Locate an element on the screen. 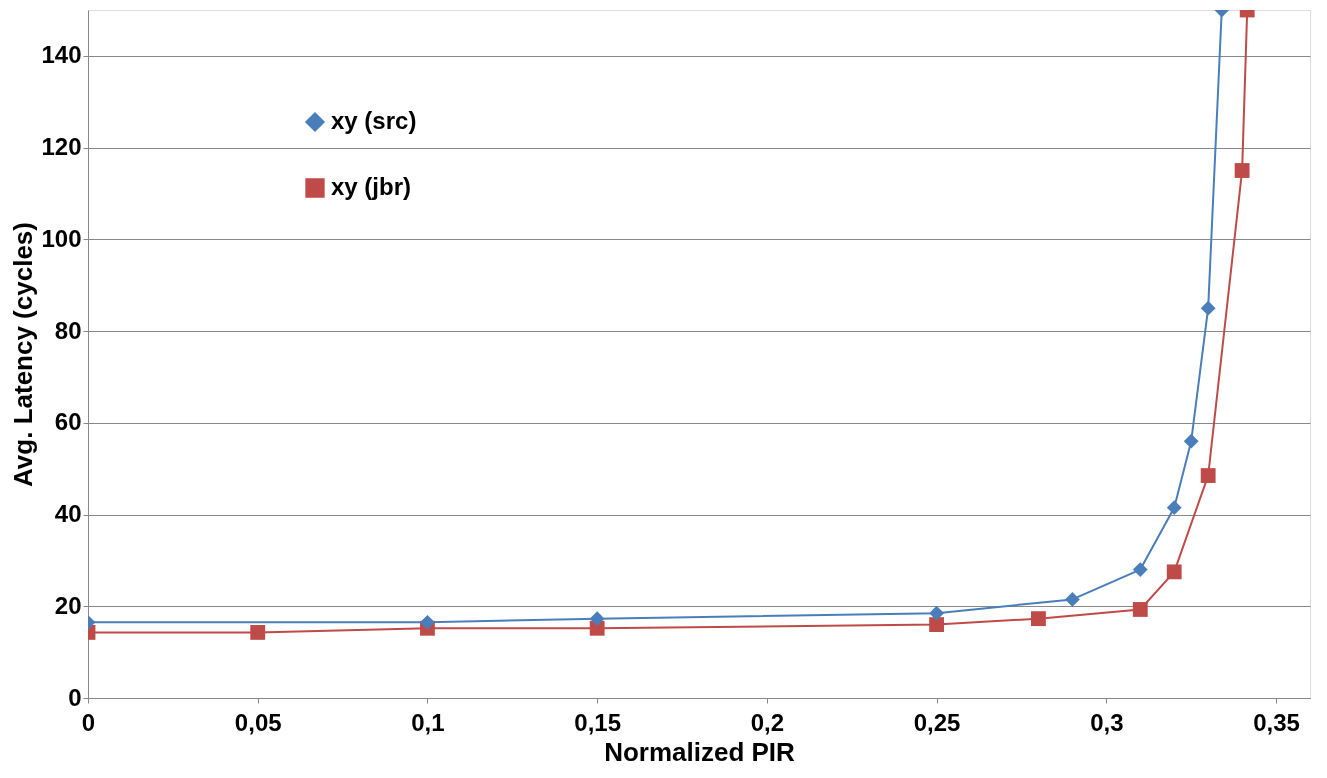  y-tick-label: 0 is located at coordinates (75, 697).